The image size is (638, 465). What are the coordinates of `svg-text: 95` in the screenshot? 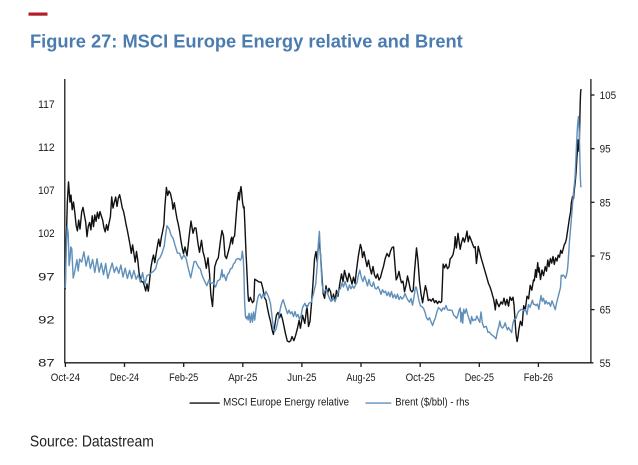 It's located at (605, 150).